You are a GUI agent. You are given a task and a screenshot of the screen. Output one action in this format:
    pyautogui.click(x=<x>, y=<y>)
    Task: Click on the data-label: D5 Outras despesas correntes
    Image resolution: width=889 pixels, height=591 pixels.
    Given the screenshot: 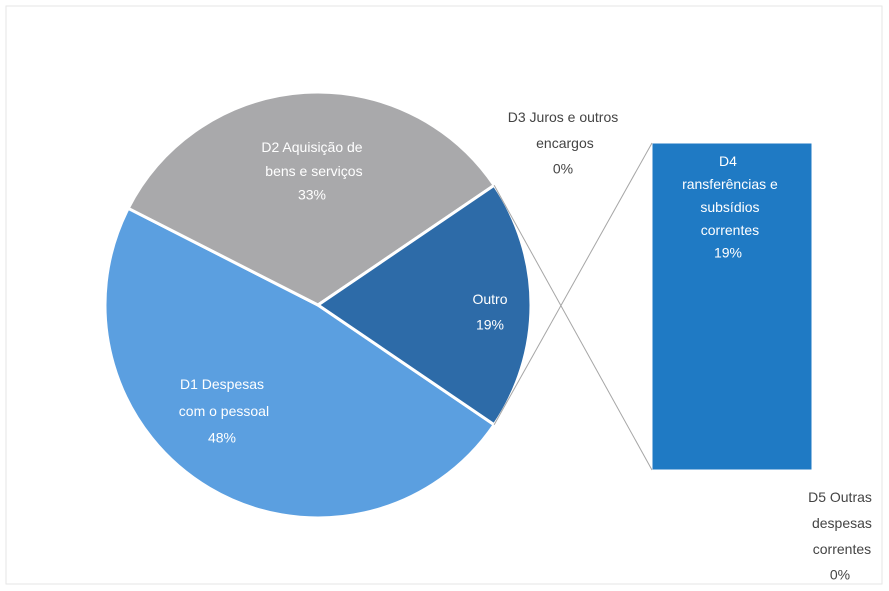 What is the action you would take?
    pyautogui.click(x=840, y=523)
    